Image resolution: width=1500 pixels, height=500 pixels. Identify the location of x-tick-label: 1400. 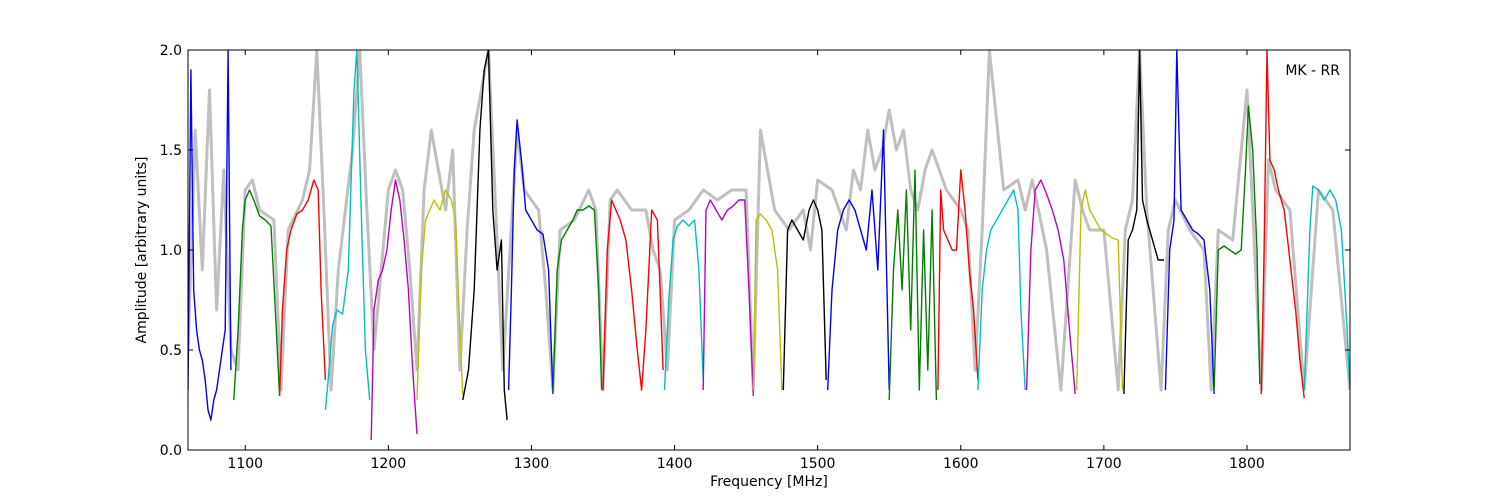
(675, 464).